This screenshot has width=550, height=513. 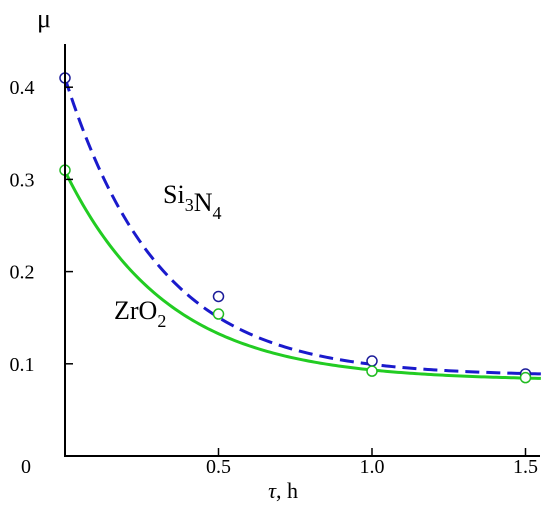 I want to click on series-label-text: N, so click(x=203, y=202).